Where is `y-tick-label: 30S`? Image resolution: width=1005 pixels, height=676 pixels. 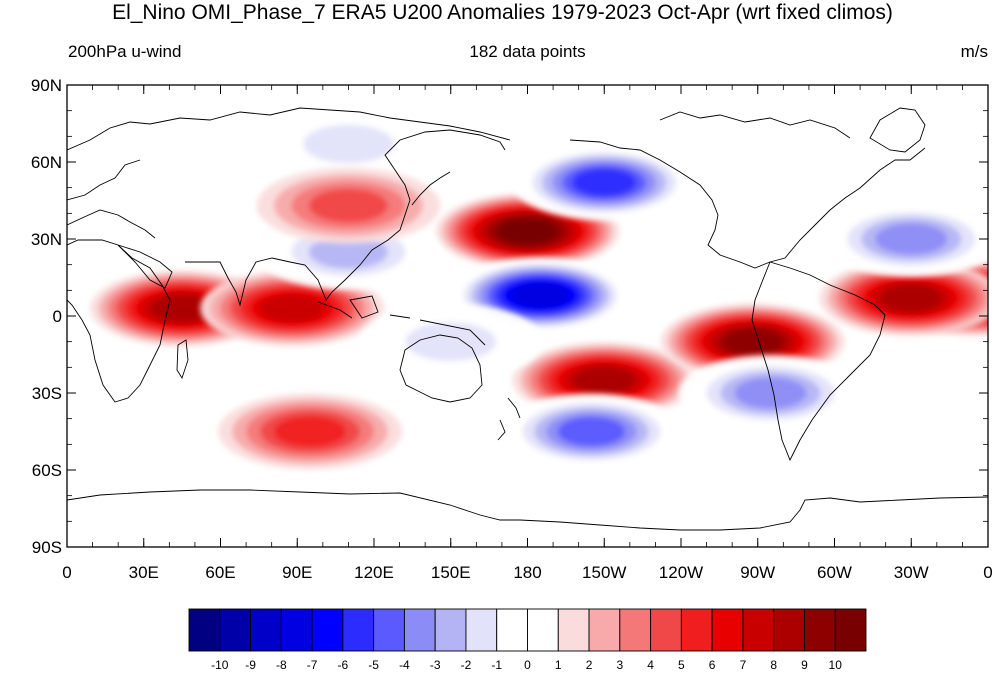 y-tick-label: 30S is located at coordinates (47, 393).